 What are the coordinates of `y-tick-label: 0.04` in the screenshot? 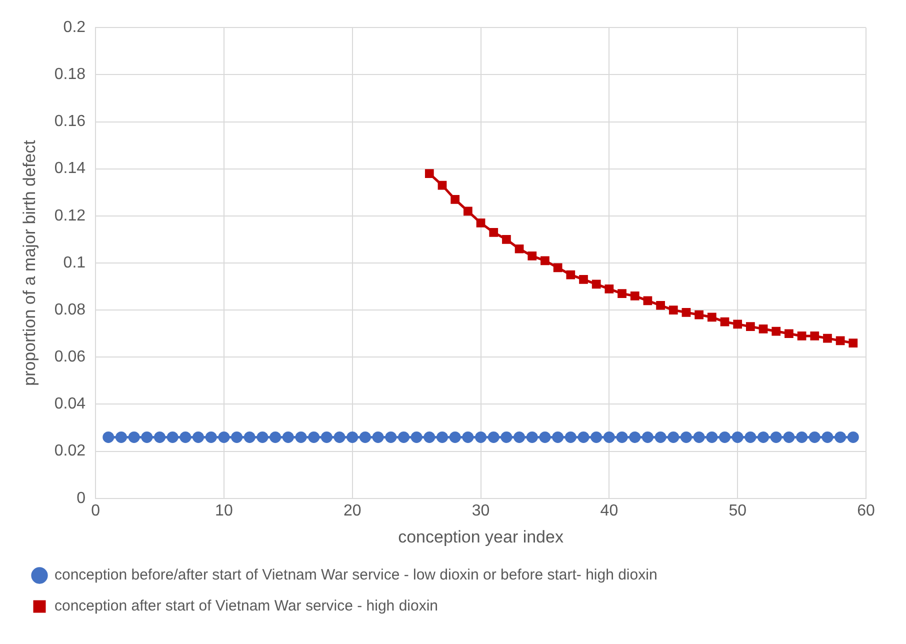 It's located at (70, 404).